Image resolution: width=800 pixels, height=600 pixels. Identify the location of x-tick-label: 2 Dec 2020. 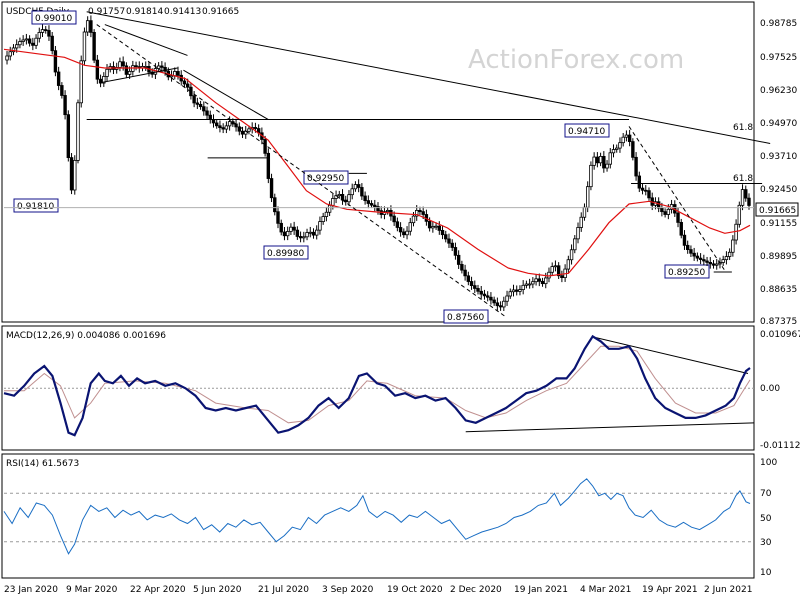
(476, 590).